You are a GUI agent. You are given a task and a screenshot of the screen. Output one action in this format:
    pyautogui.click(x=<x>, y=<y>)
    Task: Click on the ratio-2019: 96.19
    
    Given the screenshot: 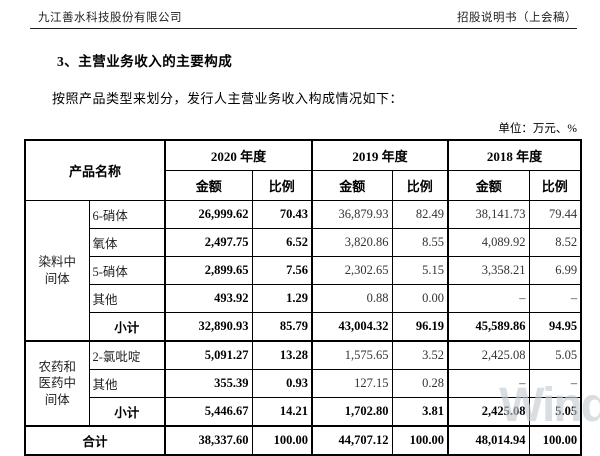 What is the action you would take?
    pyautogui.click(x=420, y=327)
    